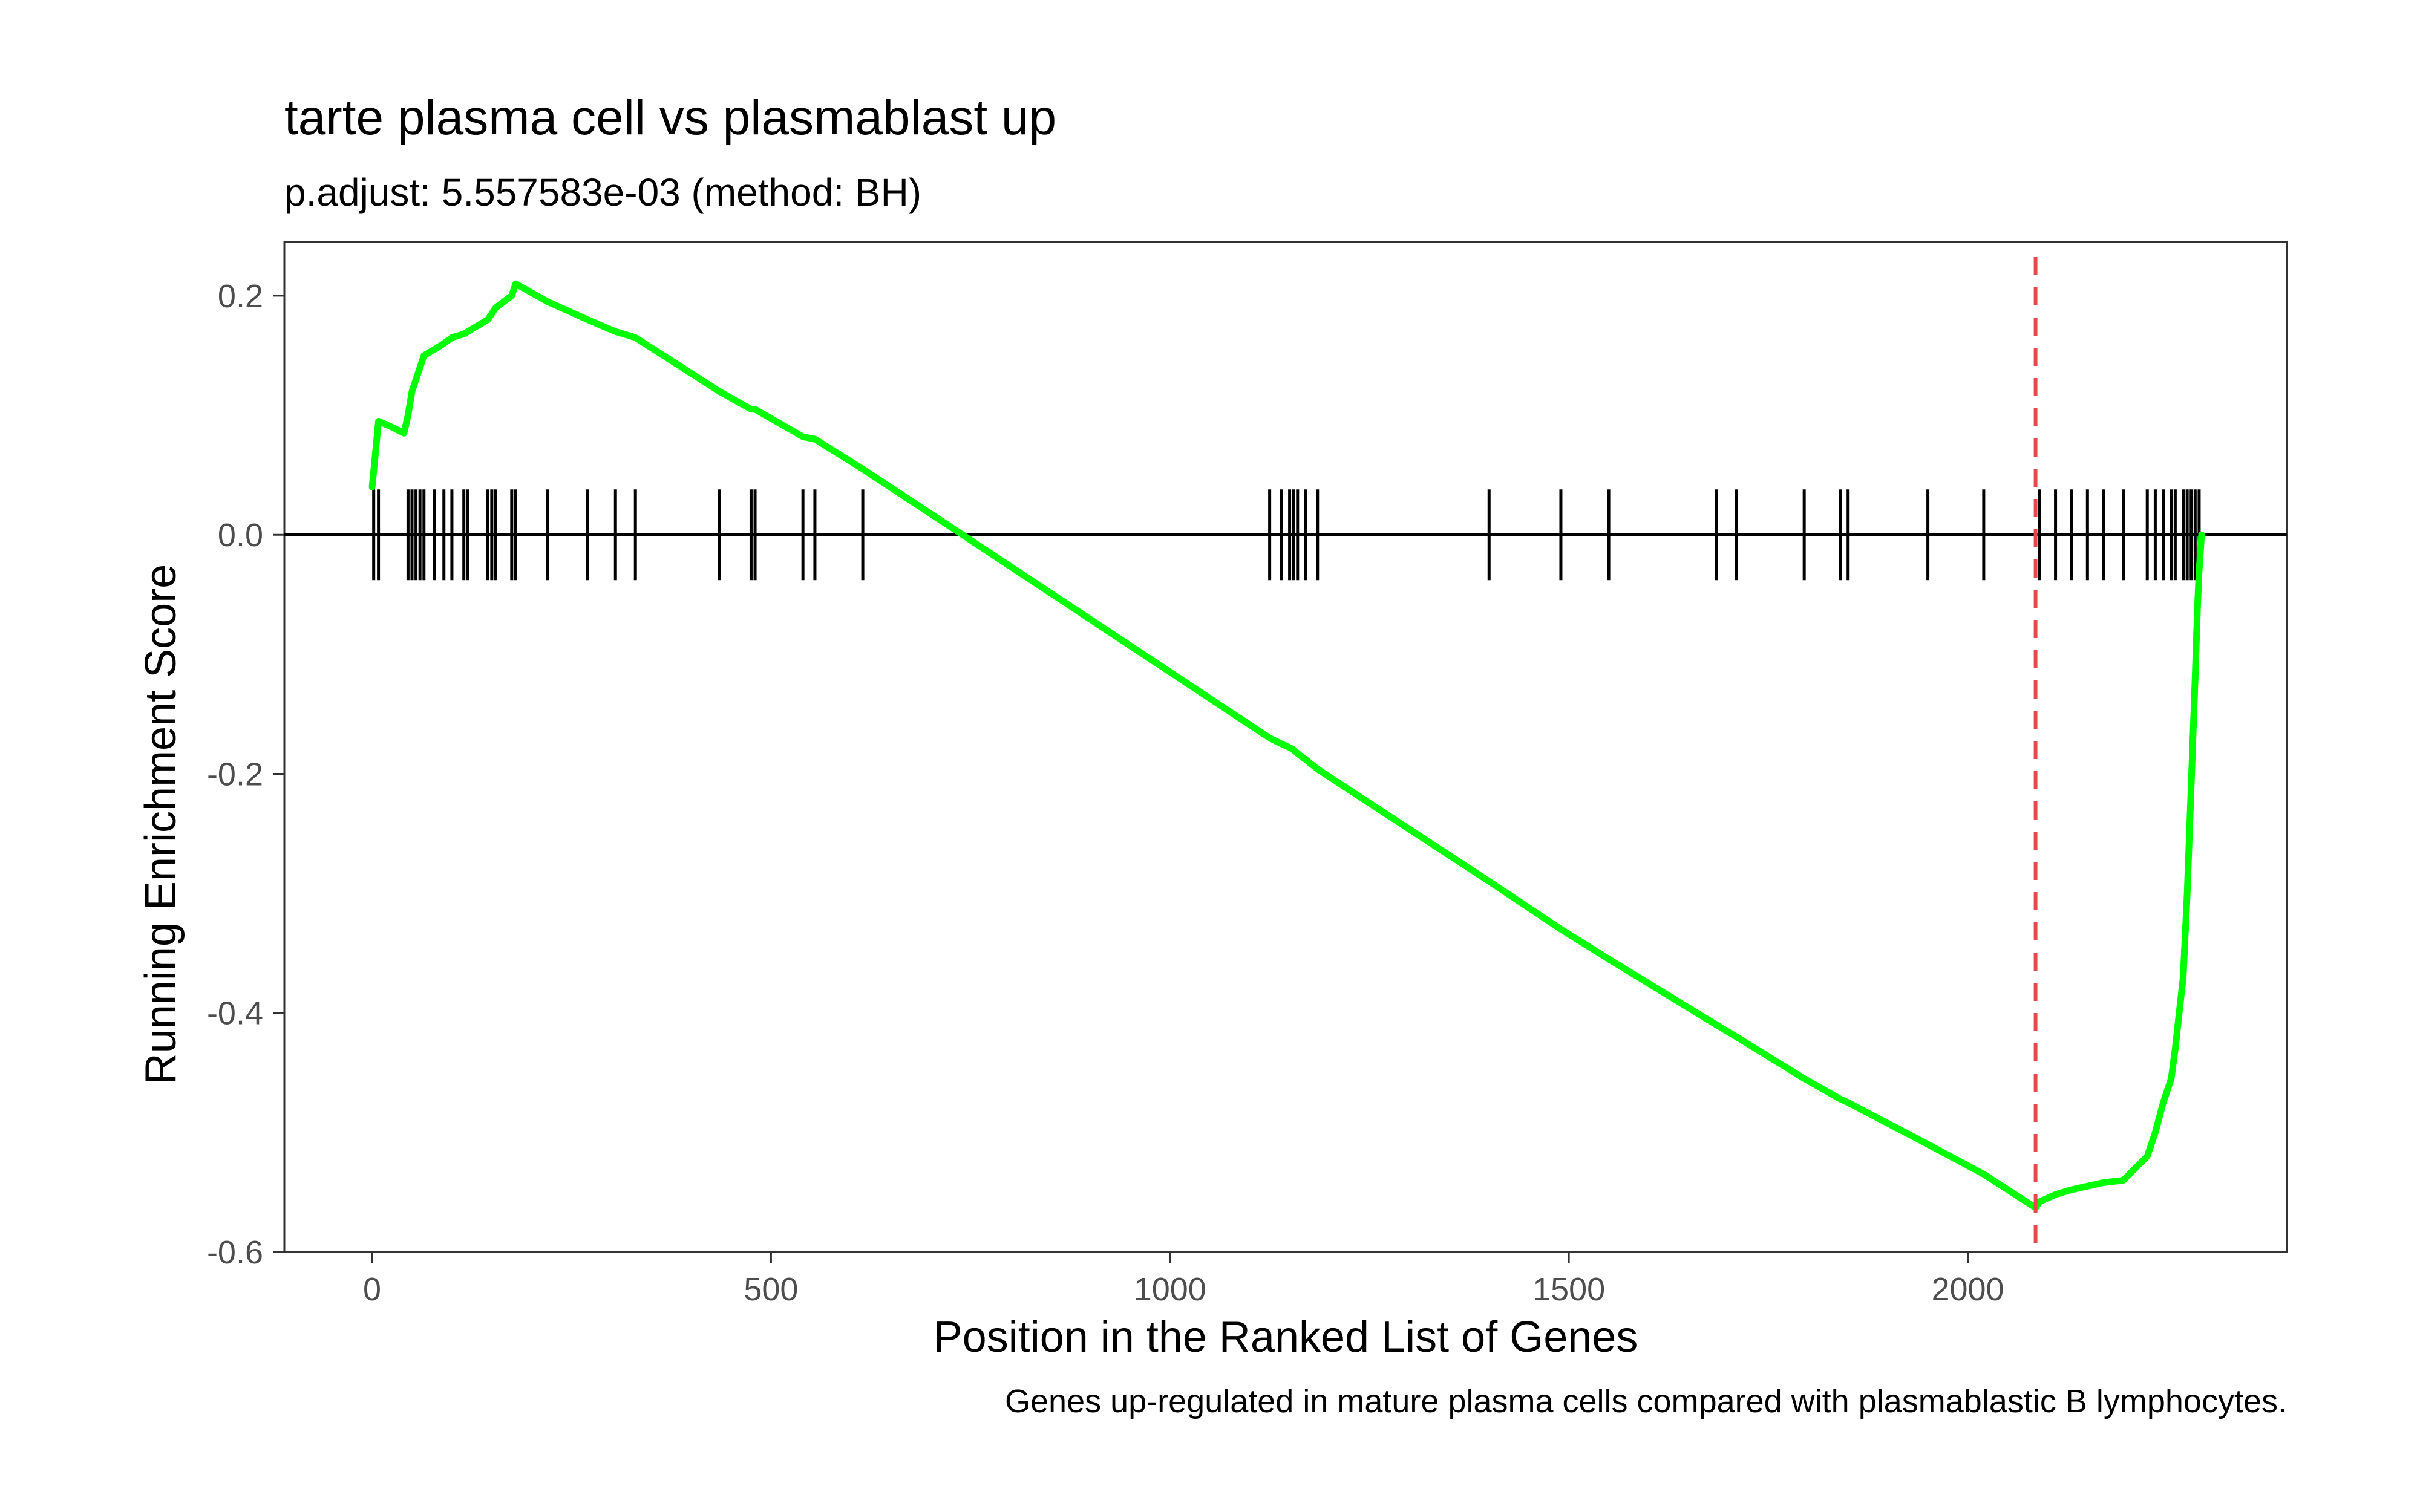 This screenshot has height=1512, width=2420. I want to click on y-tick-label: -0.2, so click(235, 774).